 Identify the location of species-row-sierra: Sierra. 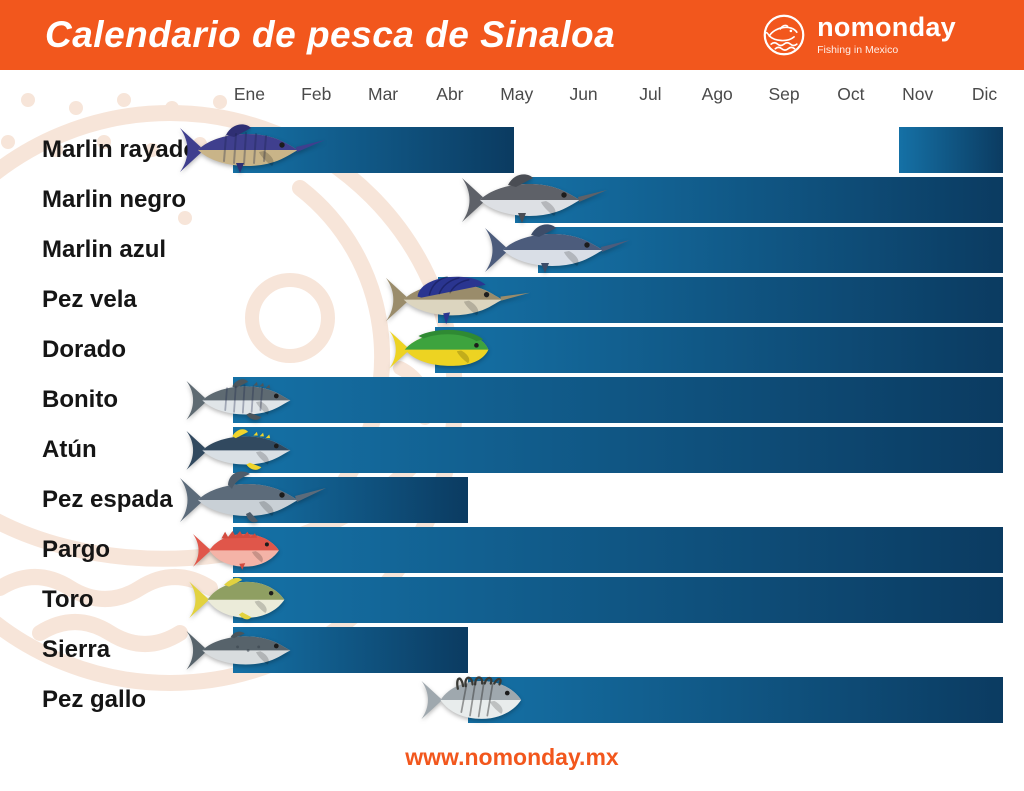
(512, 650).